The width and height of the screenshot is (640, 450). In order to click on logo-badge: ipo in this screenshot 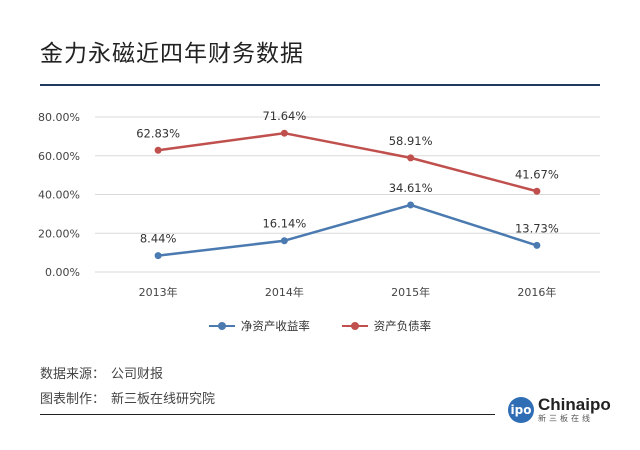, I will do `click(521, 409)`.